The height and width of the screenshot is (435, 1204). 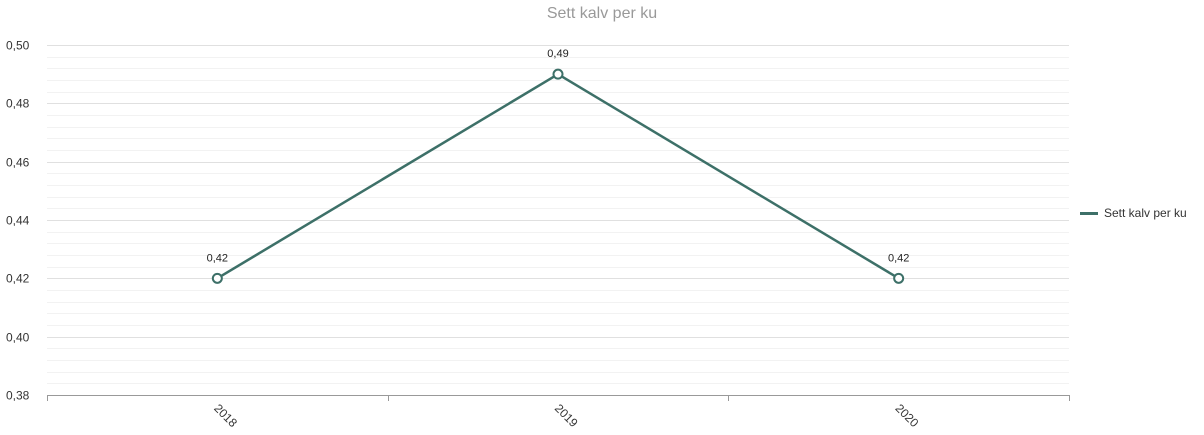 What do you see at coordinates (18, 338) in the screenshot?
I see `y-tick-label: 0,40` at bounding box center [18, 338].